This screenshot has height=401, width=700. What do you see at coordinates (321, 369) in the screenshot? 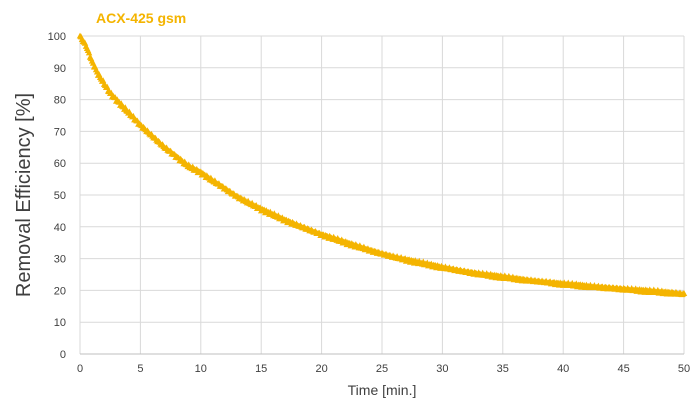
I see `x-tick-label: 20` at bounding box center [321, 369].